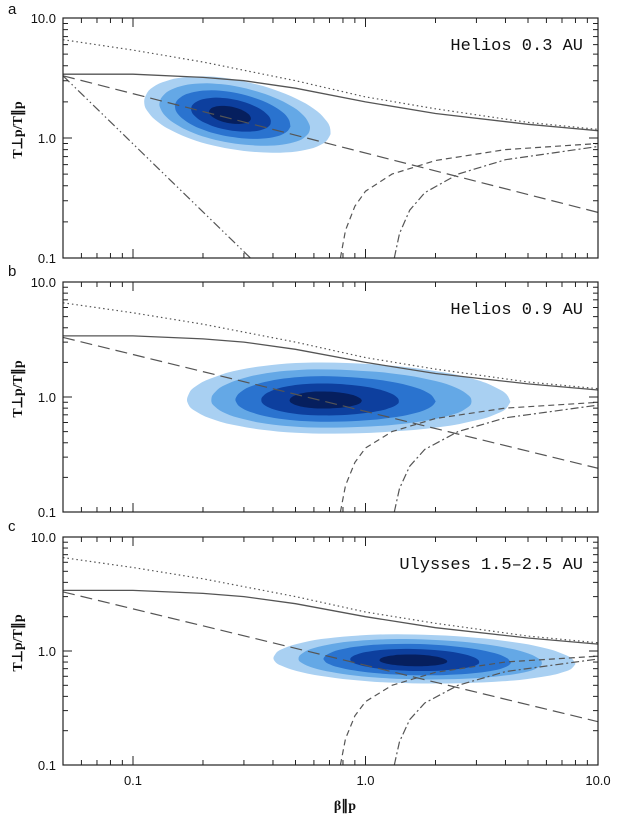  Describe the element at coordinates (157, 166) in the screenshot. I see `curve-dash-dot-dot` at that location.